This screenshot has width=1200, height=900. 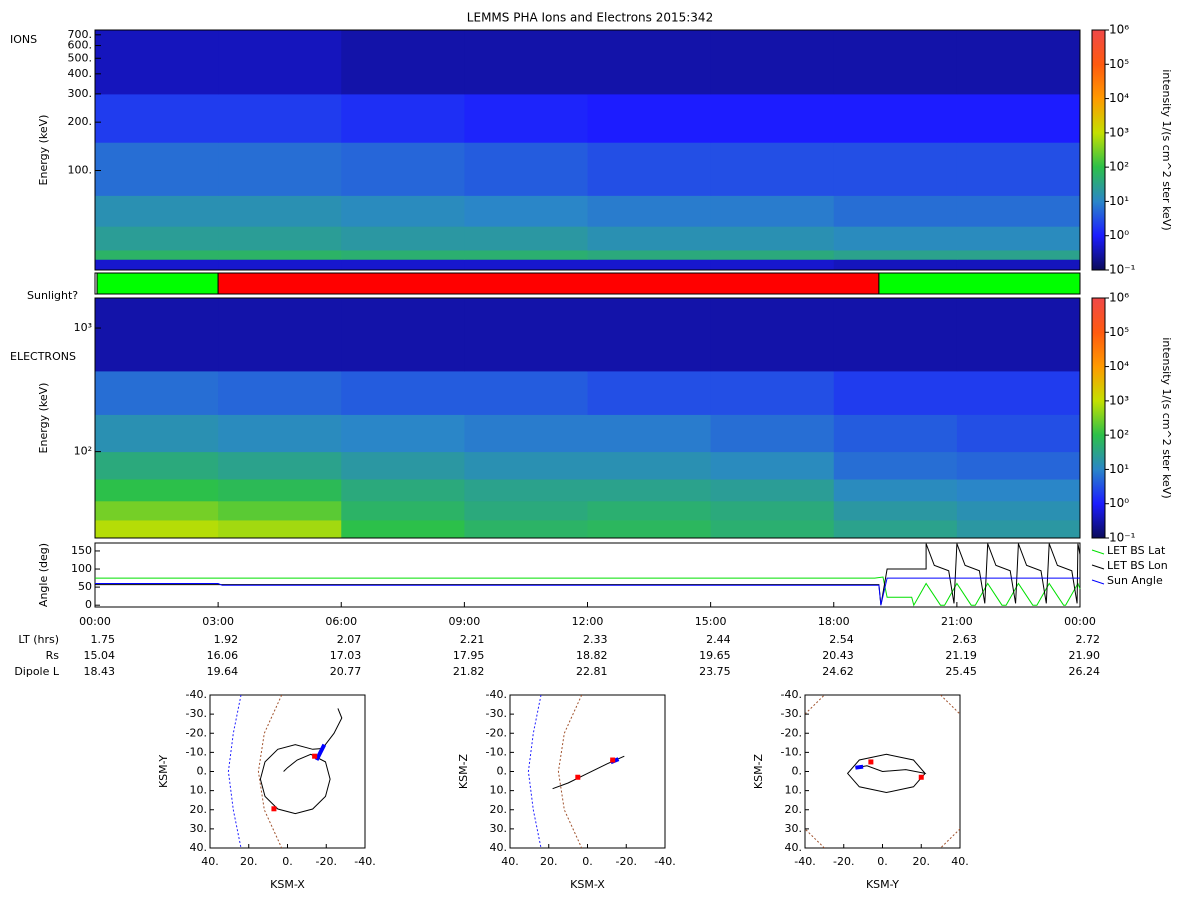 What do you see at coordinates (80, 121) in the screenshot?
I see `y-tick-label: 200.` at bounding box center [80, 121].